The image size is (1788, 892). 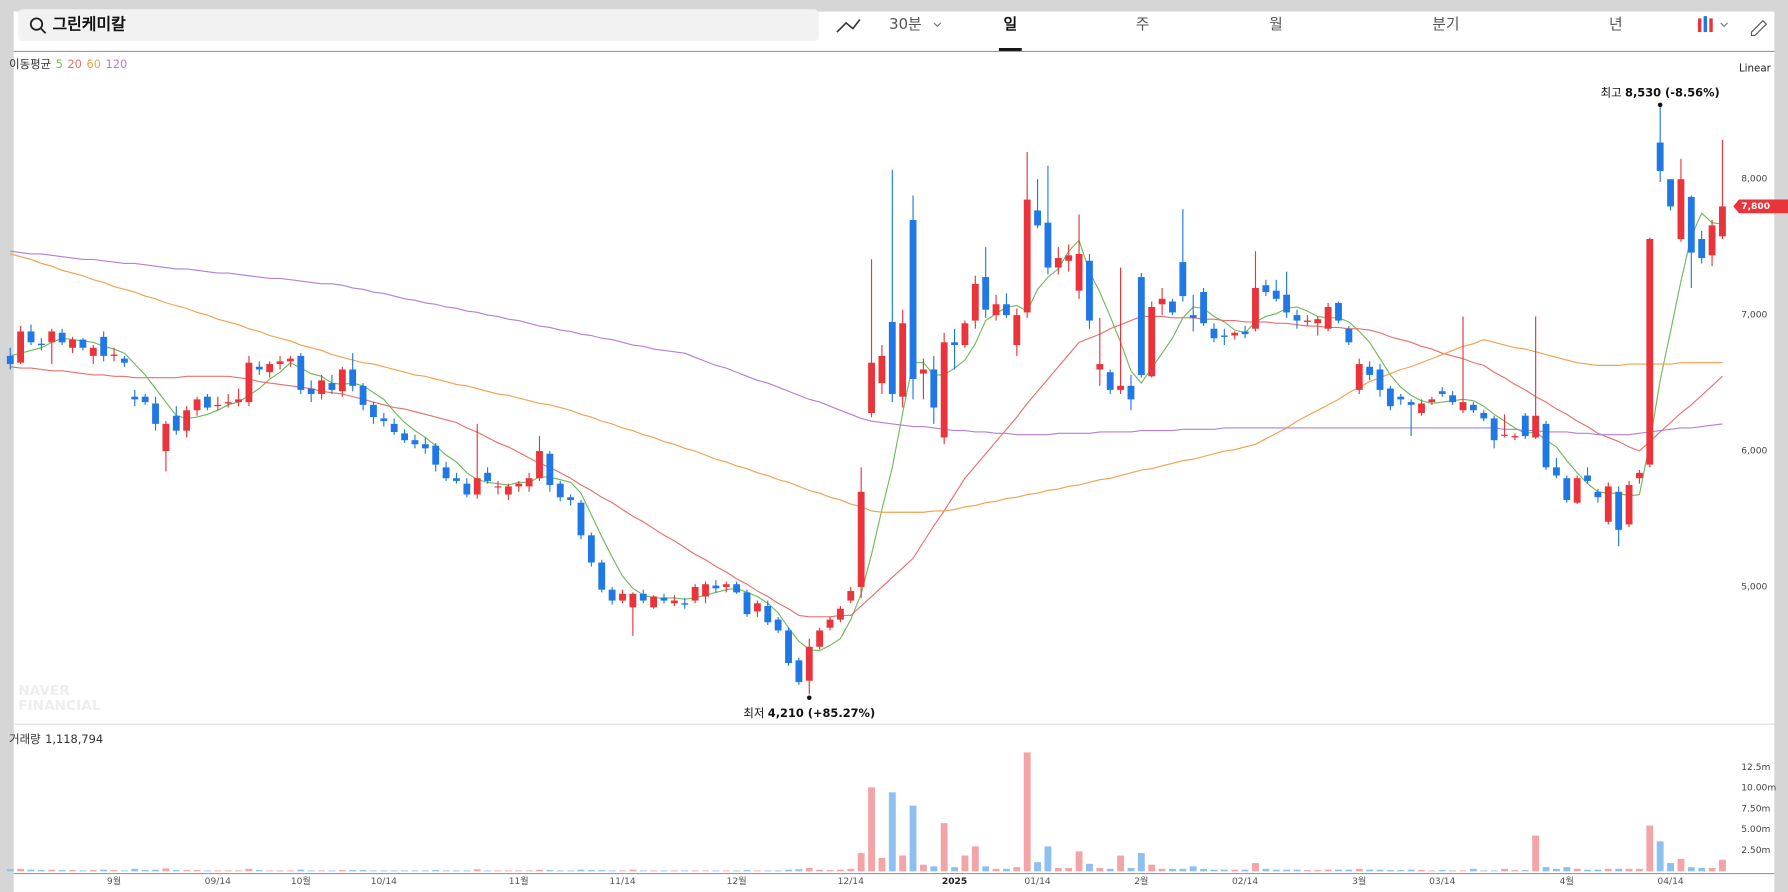 I want to click on x-tick-label: 10월, so click(x=301, y=881).